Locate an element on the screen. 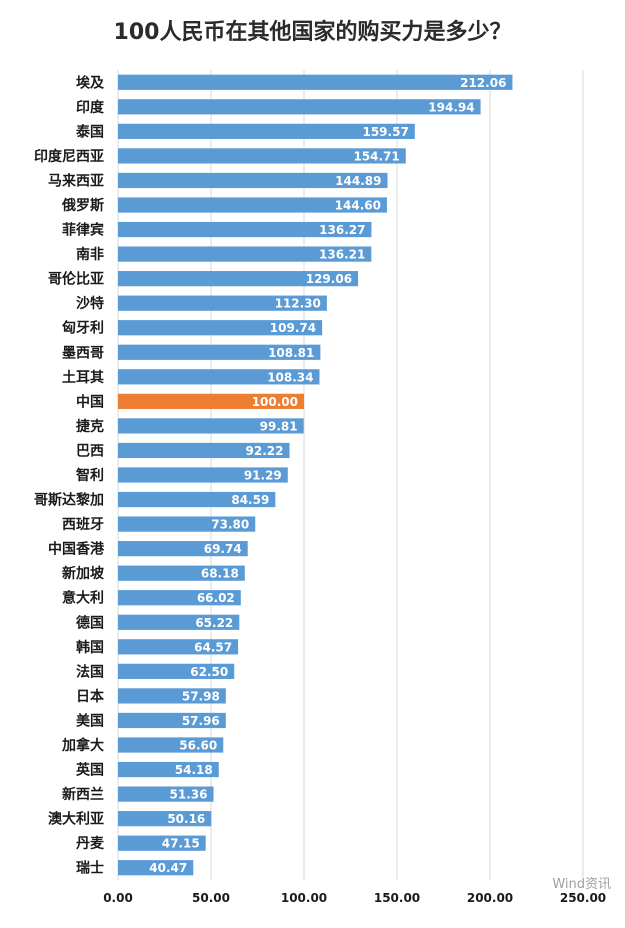 This screenshot has width=625, height=928. value-label: 92.22 is located at coordinates (265, 451).